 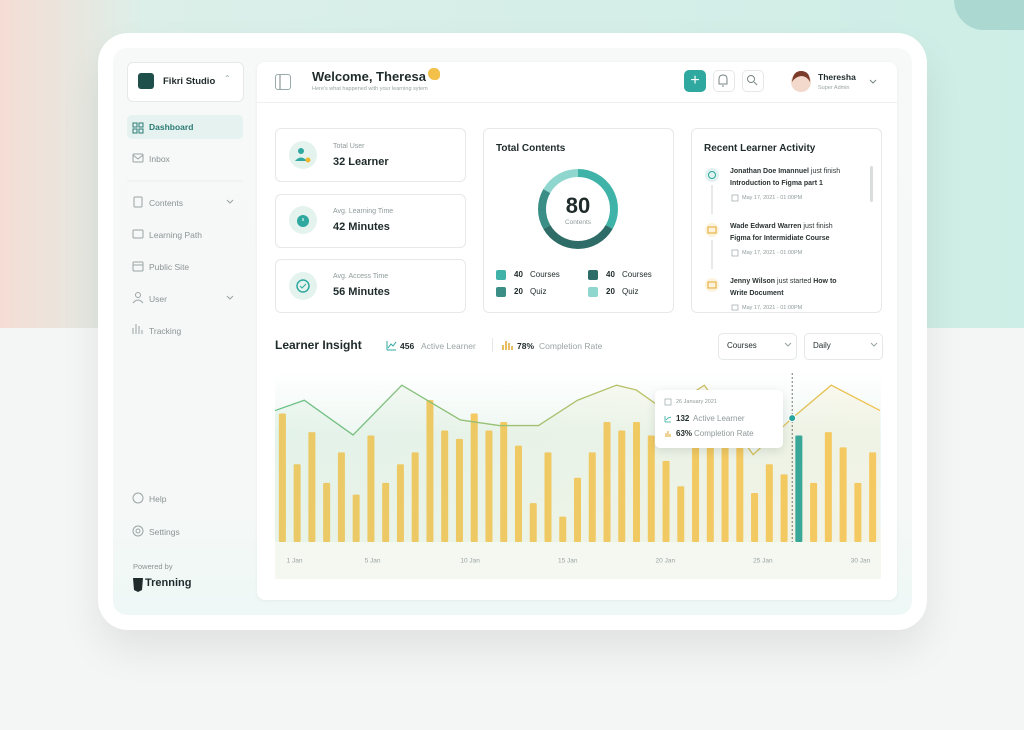 What do you see at coordinates (159, 159) in the screenshot?
I see `nav-item: Inbox` at bounding box center [159, 159].